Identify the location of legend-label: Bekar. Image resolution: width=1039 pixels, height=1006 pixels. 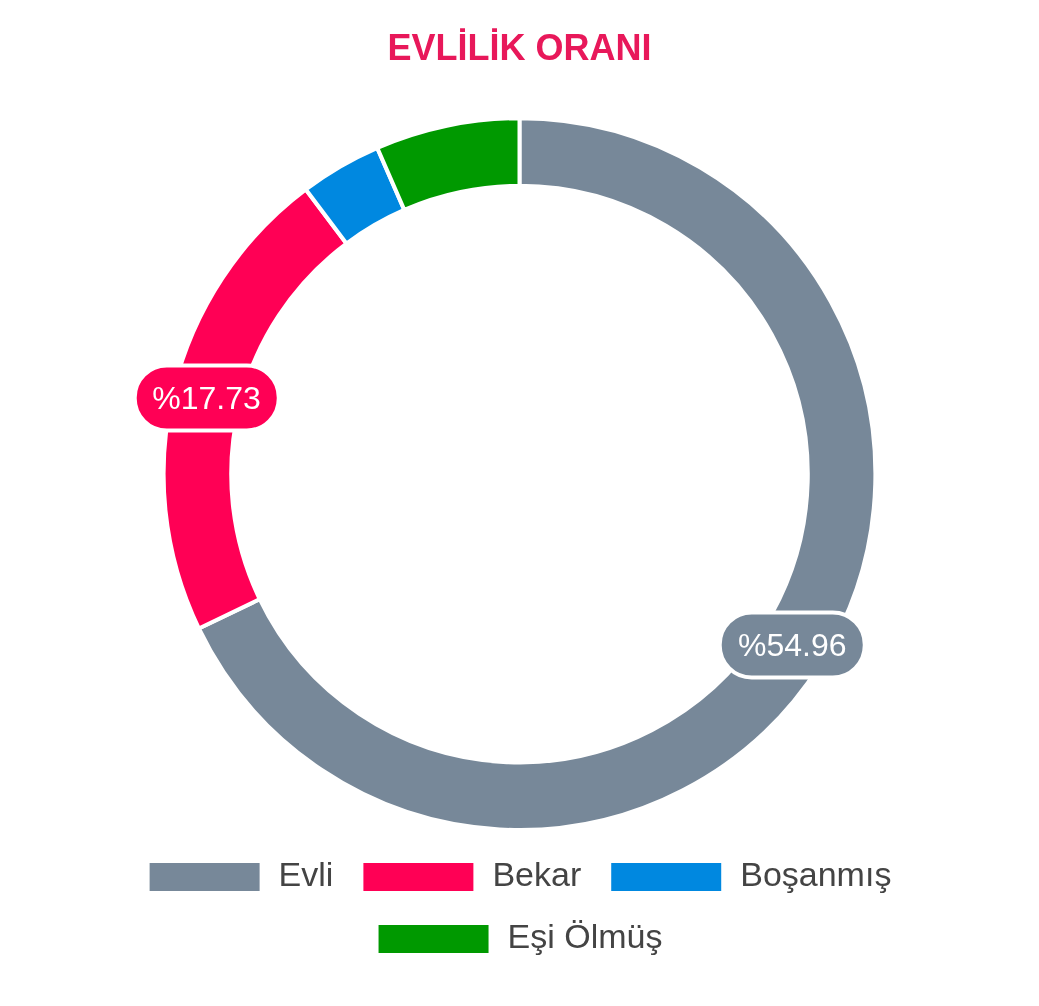
(537, 874).